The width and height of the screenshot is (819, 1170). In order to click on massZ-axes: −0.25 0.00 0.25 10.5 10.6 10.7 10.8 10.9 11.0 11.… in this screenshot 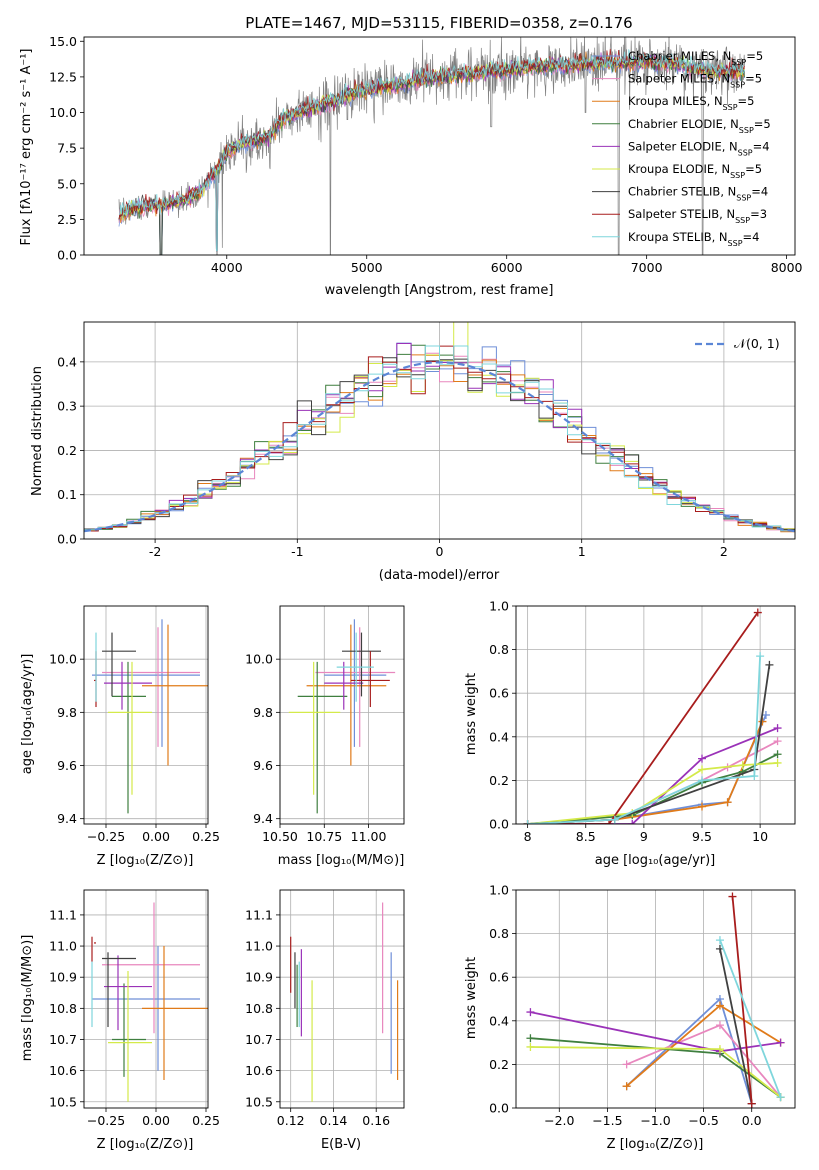, I will do `click(134, 1008)`.